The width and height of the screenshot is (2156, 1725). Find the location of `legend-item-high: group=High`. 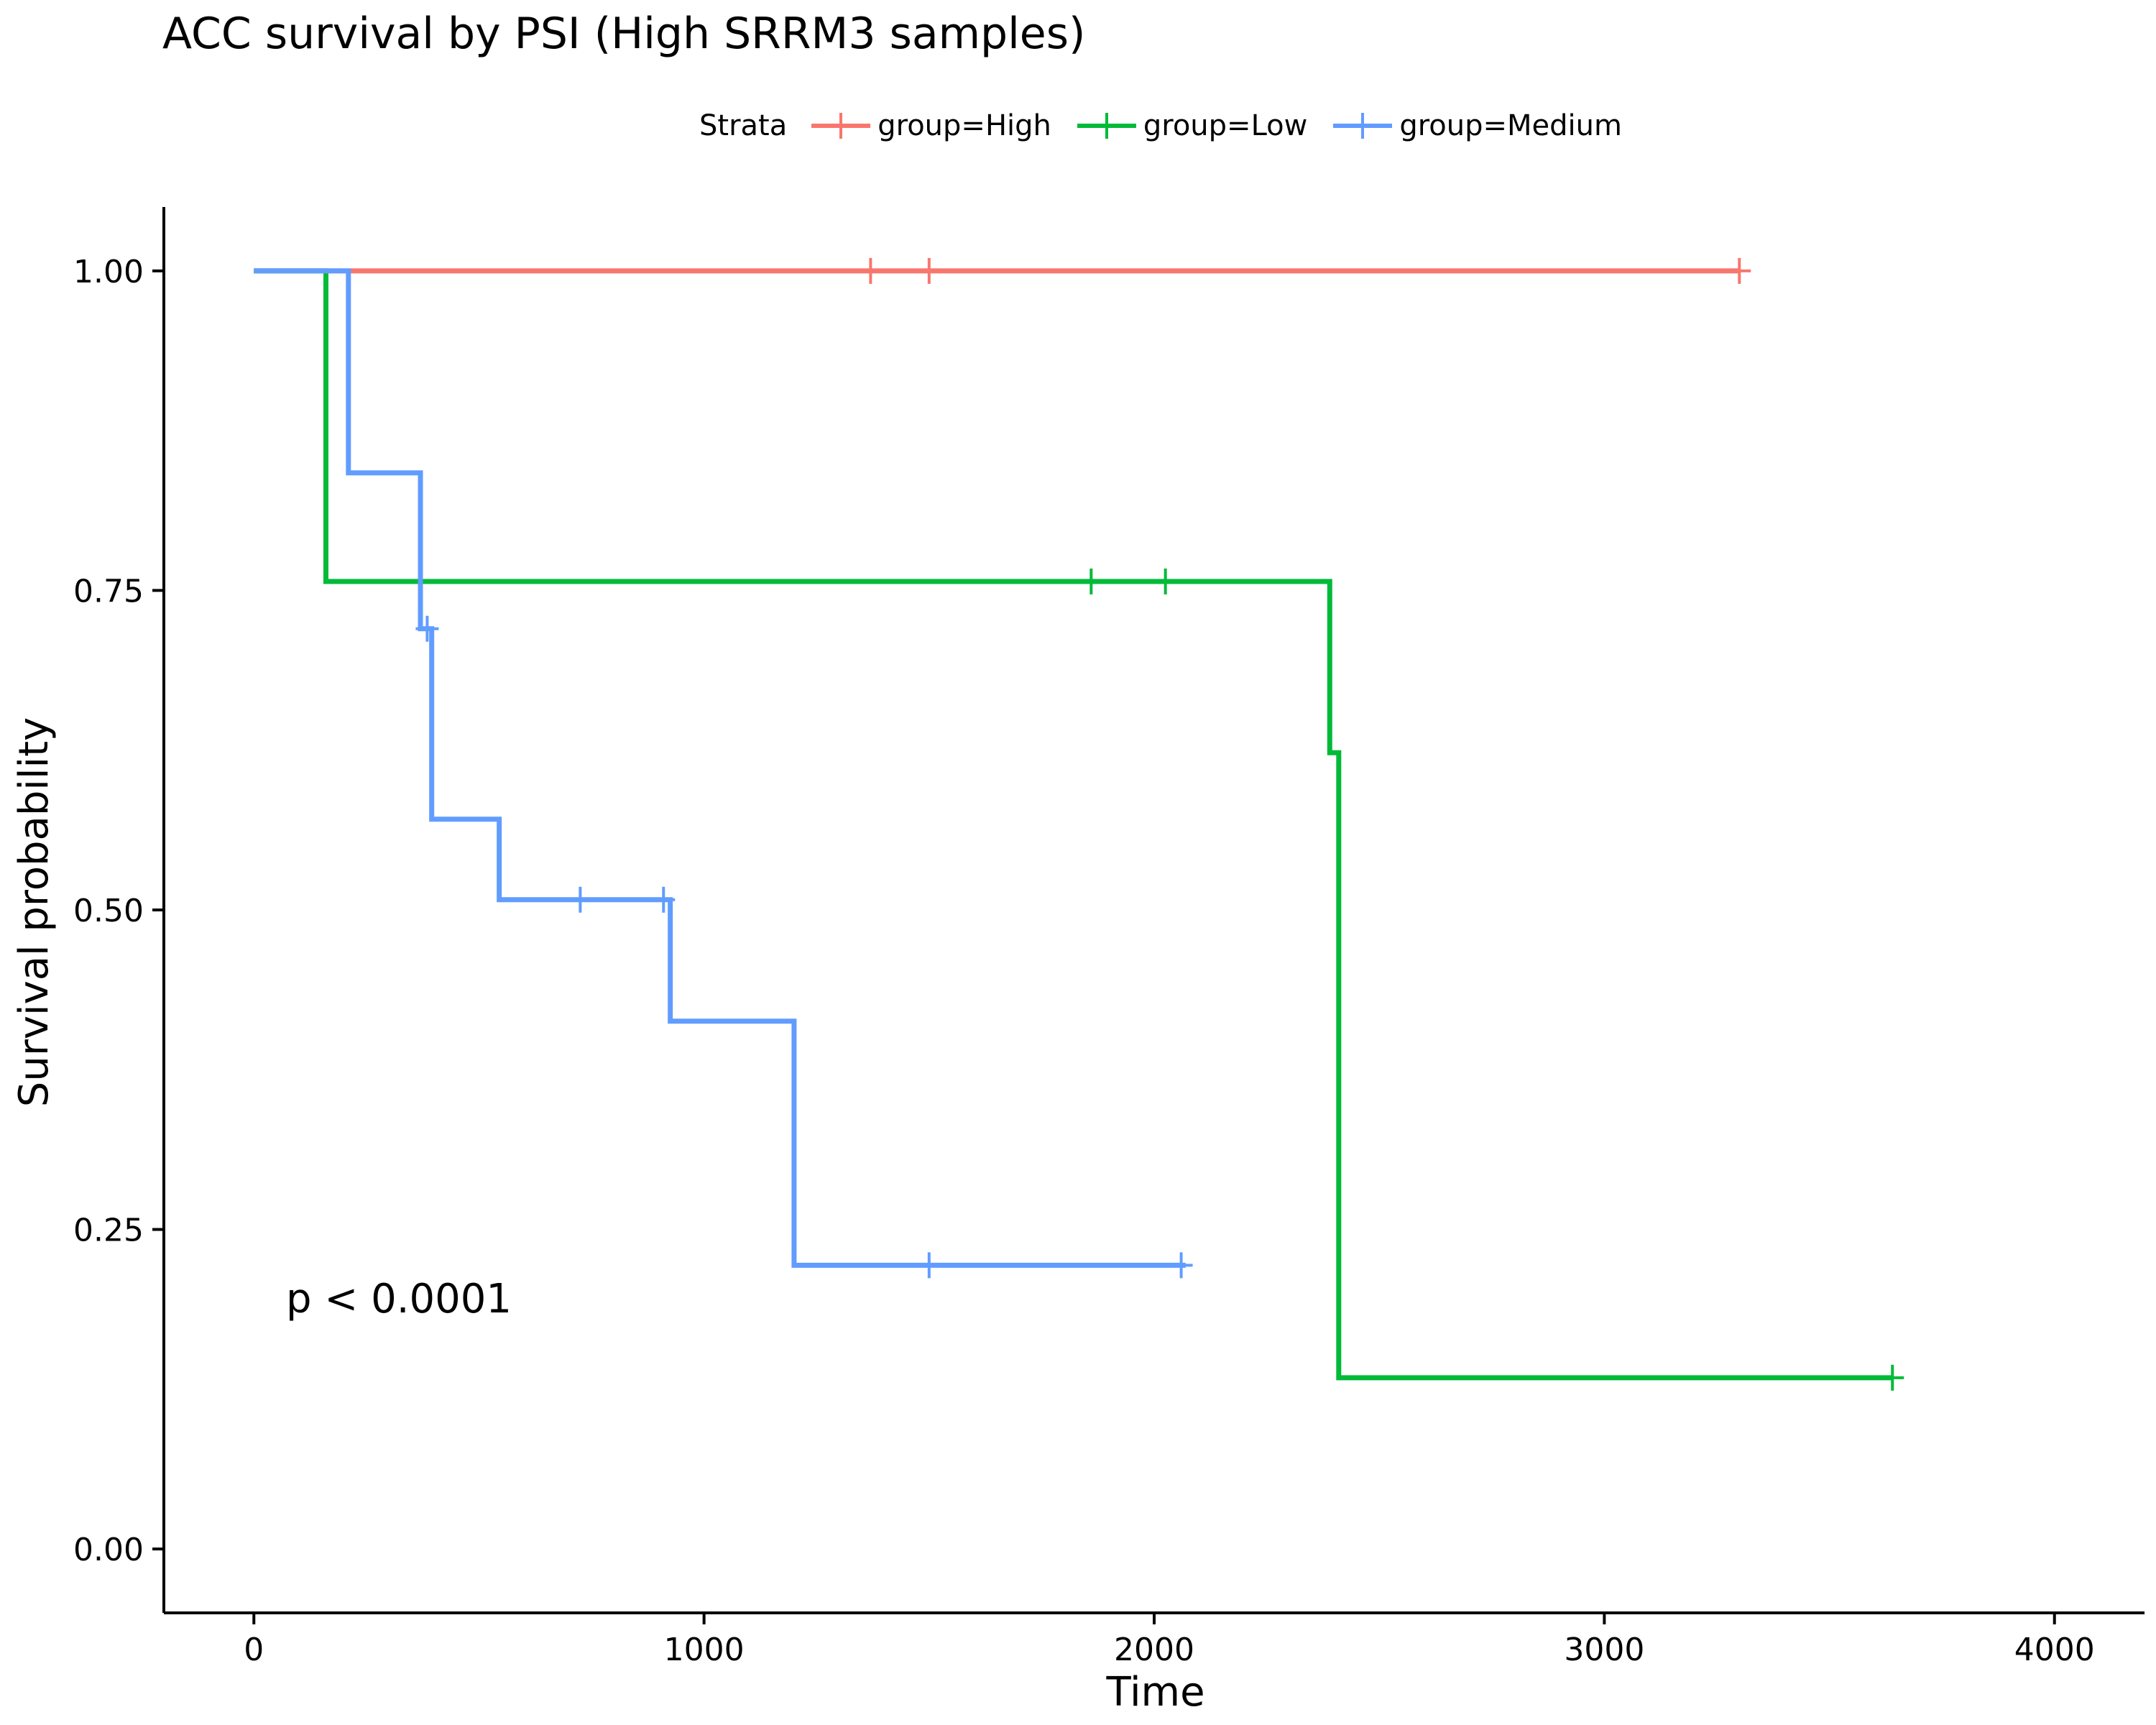

legend-item-high: group=High is located at coordinates (930, 125).